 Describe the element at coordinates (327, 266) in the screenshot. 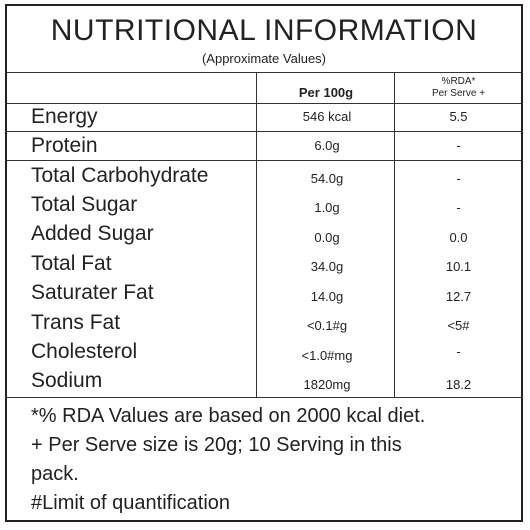

I see `per-100g-value: 34.0g` at that location.